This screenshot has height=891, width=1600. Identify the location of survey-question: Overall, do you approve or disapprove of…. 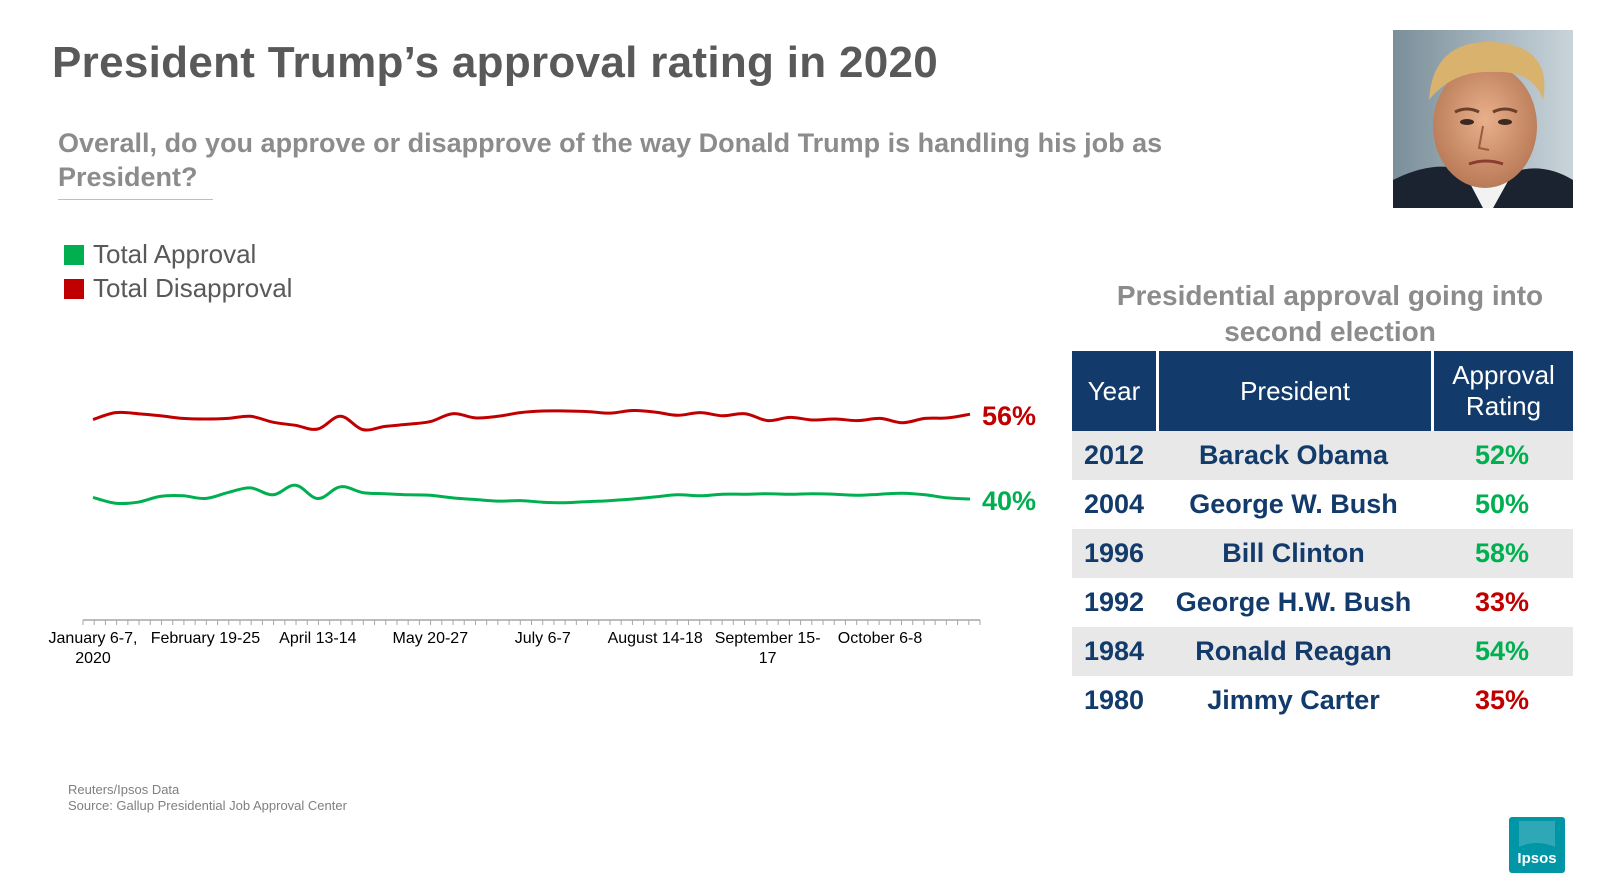
(610, 160).